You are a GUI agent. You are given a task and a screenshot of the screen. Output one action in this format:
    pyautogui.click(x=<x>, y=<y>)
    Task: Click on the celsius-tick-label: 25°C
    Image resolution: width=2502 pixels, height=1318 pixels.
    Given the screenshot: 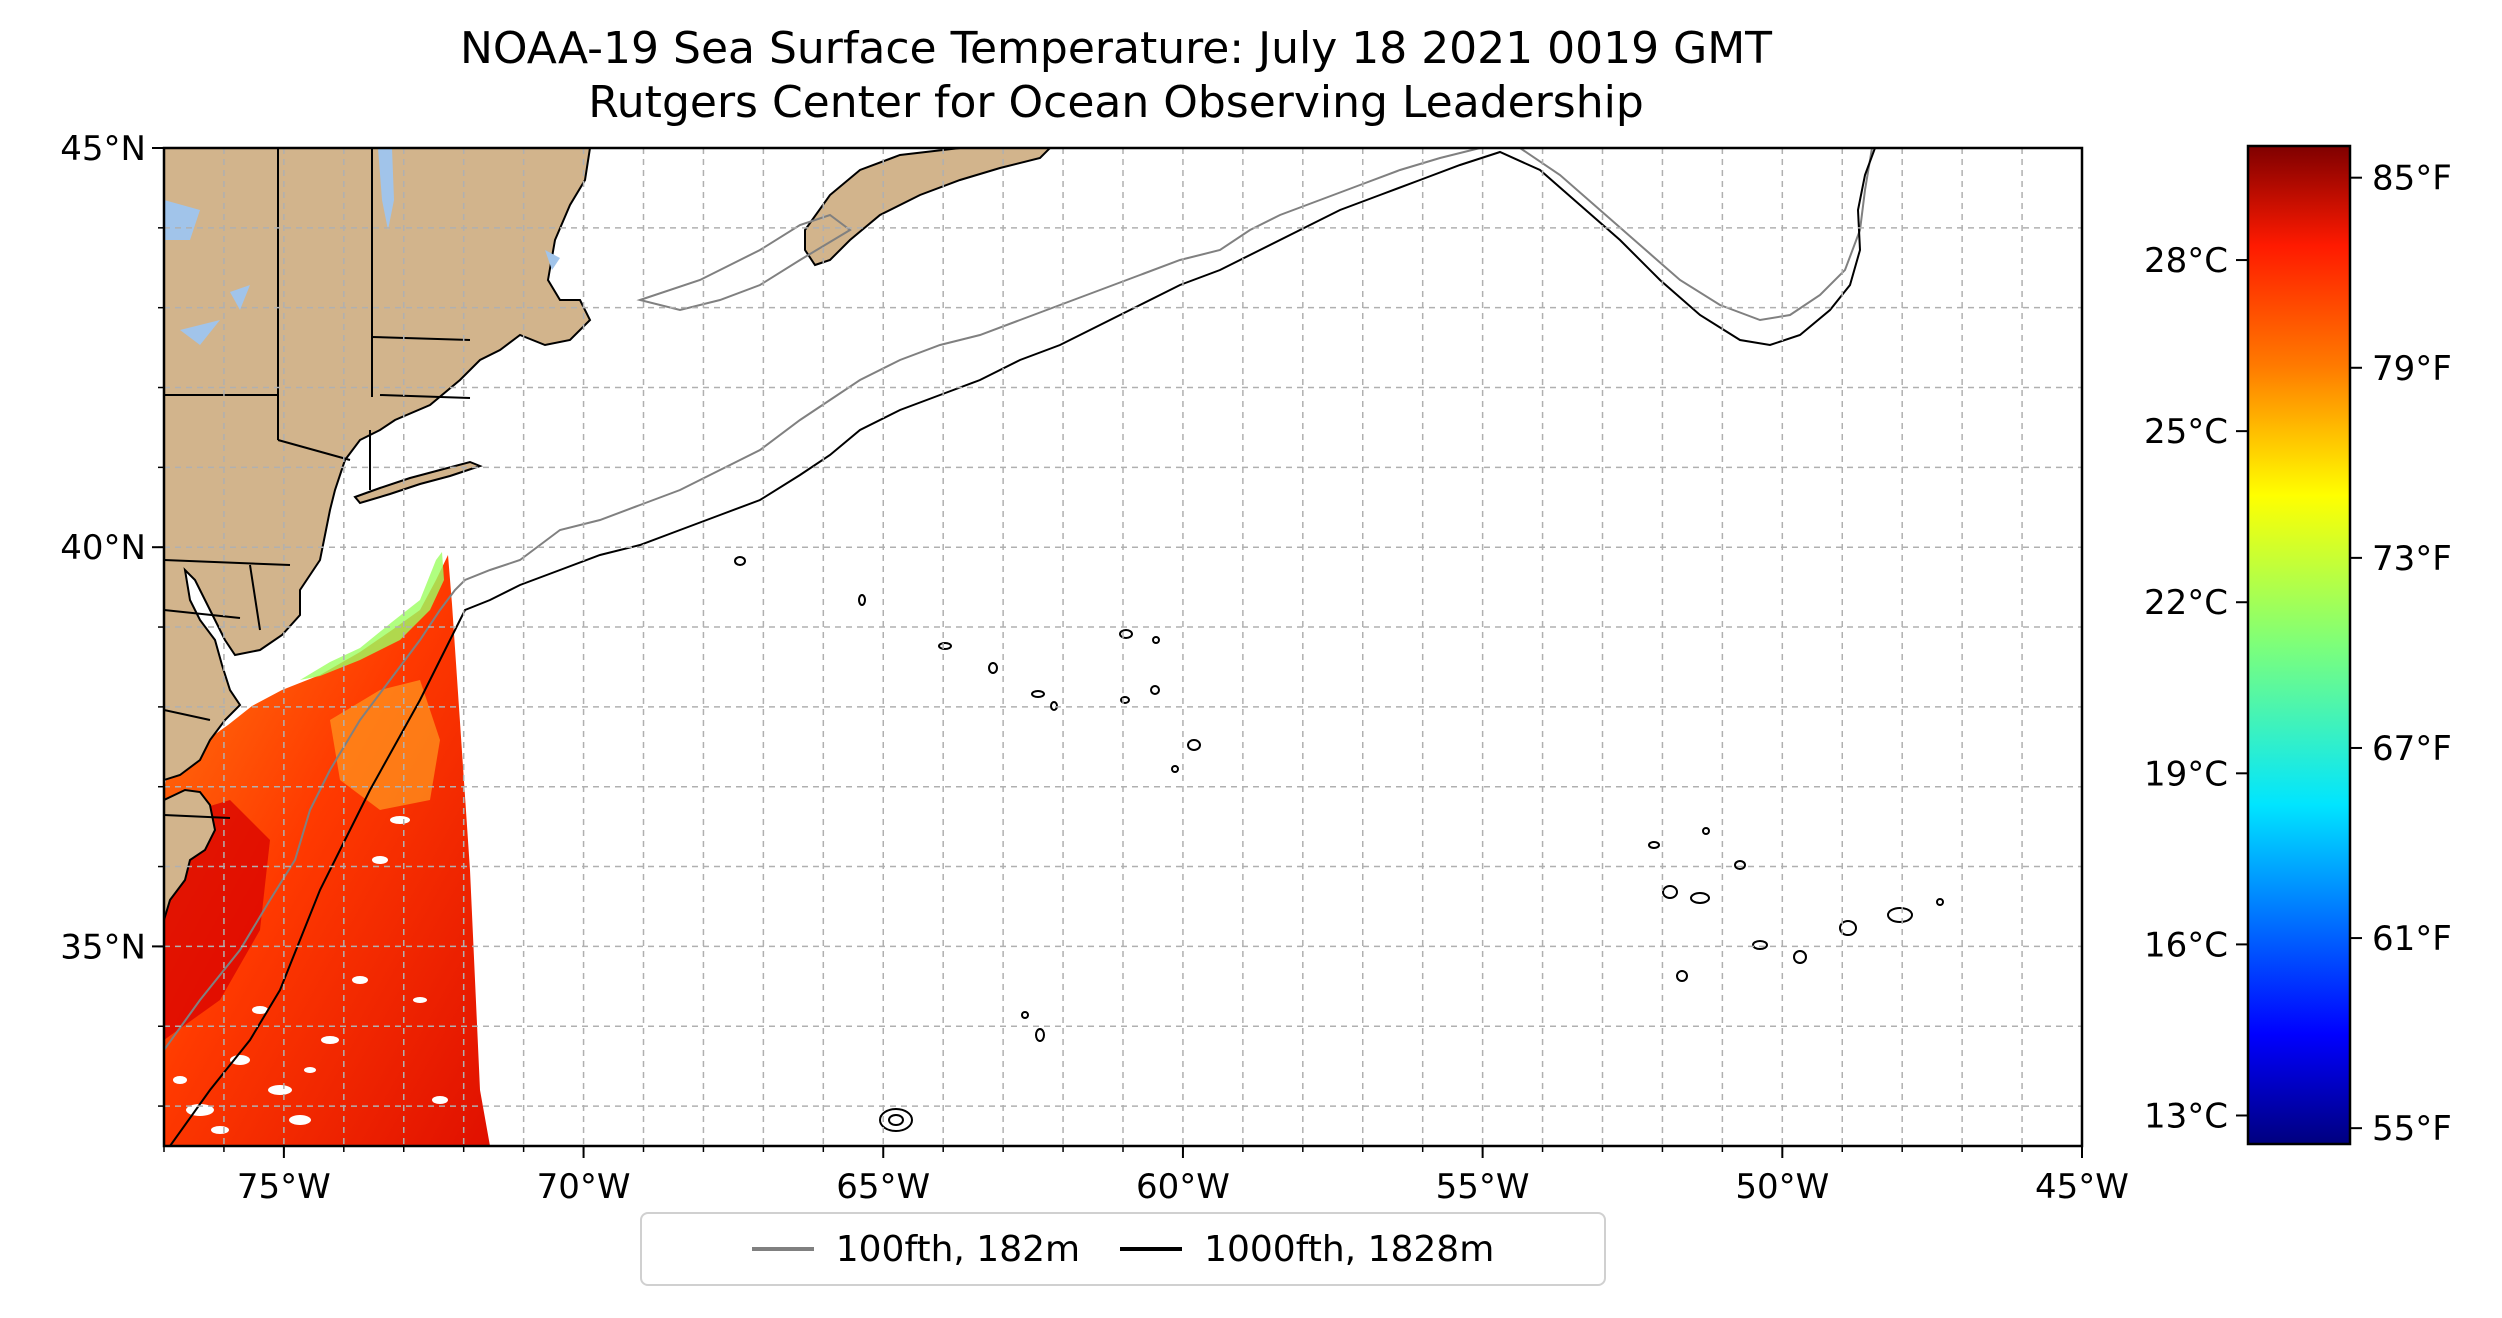 What is the action you would take?
    pyautogui.click(x=2186, y=432)
    